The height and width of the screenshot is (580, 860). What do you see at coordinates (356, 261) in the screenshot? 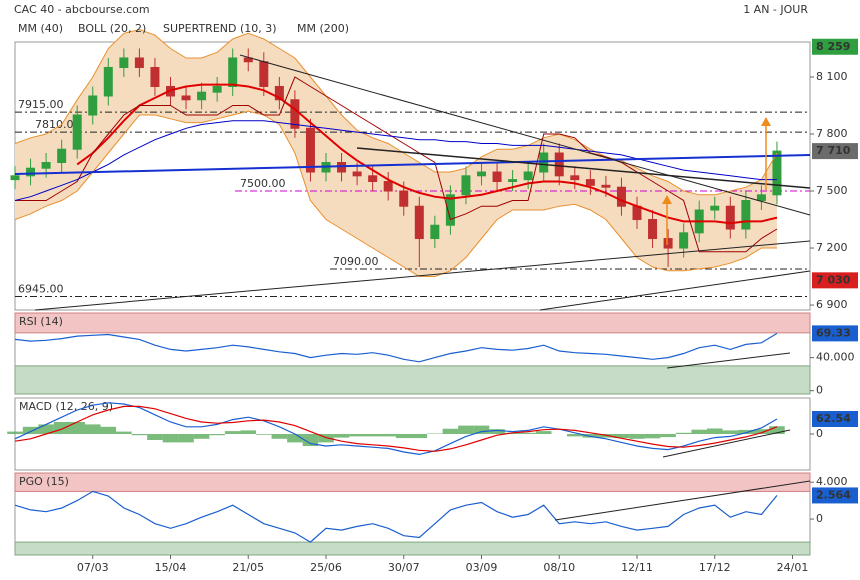
I see `level-label: 7090.00` at bounding box center [356, 261].